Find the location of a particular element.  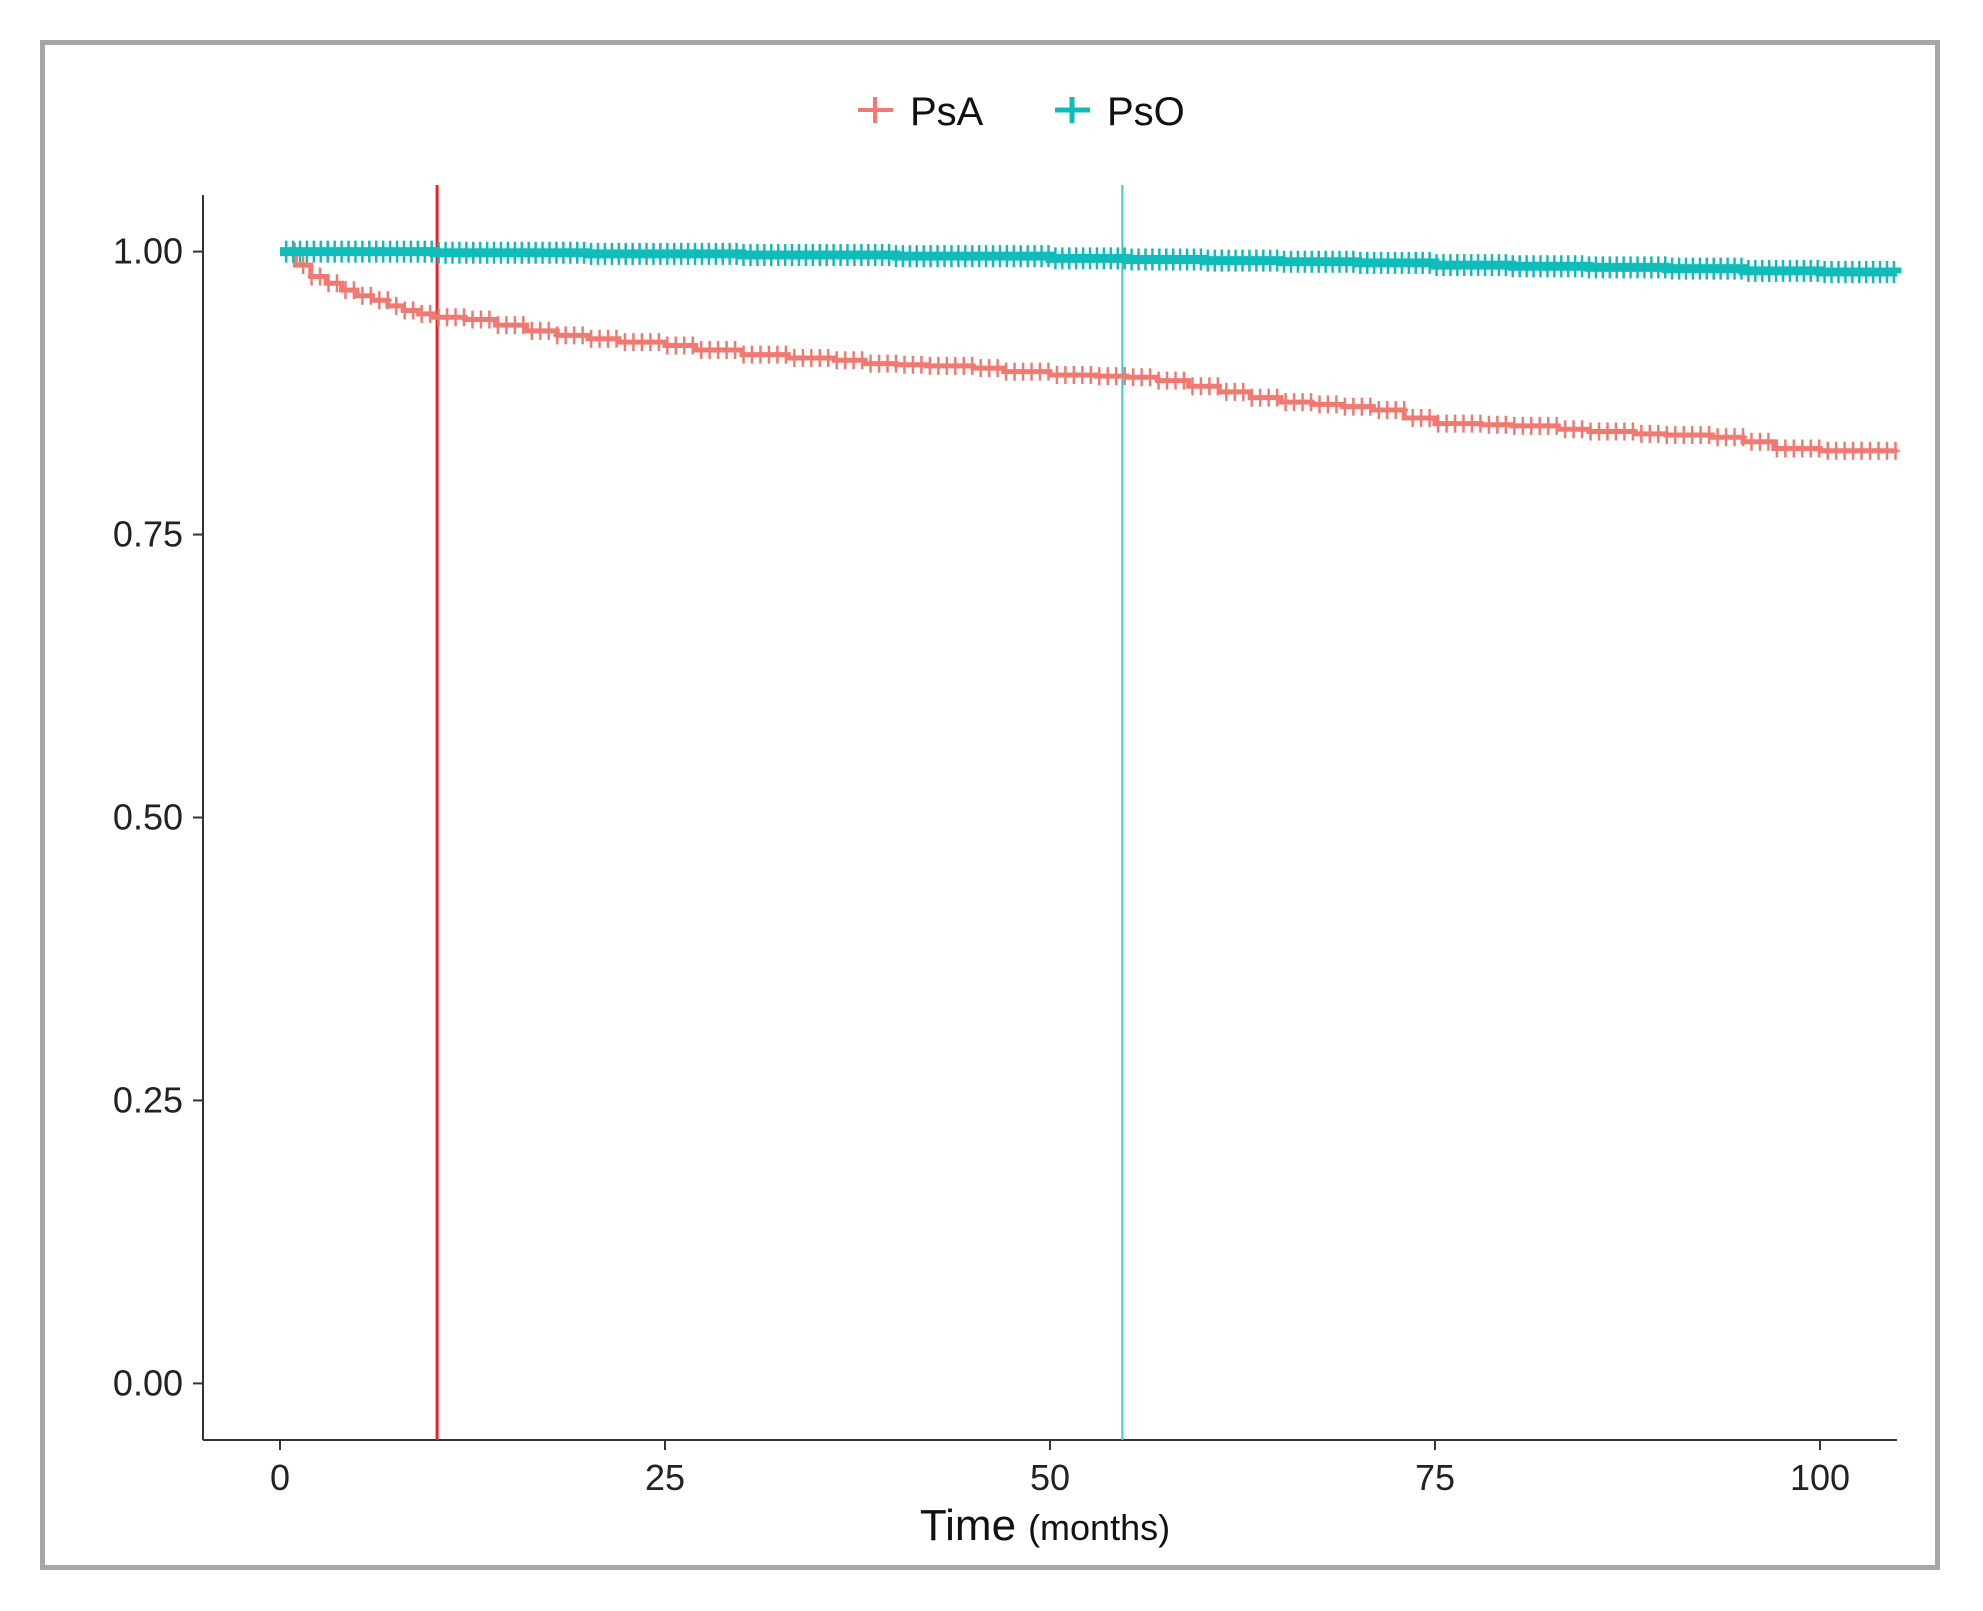

x-tick-label: 25 is located at coordinates (665, 1477).